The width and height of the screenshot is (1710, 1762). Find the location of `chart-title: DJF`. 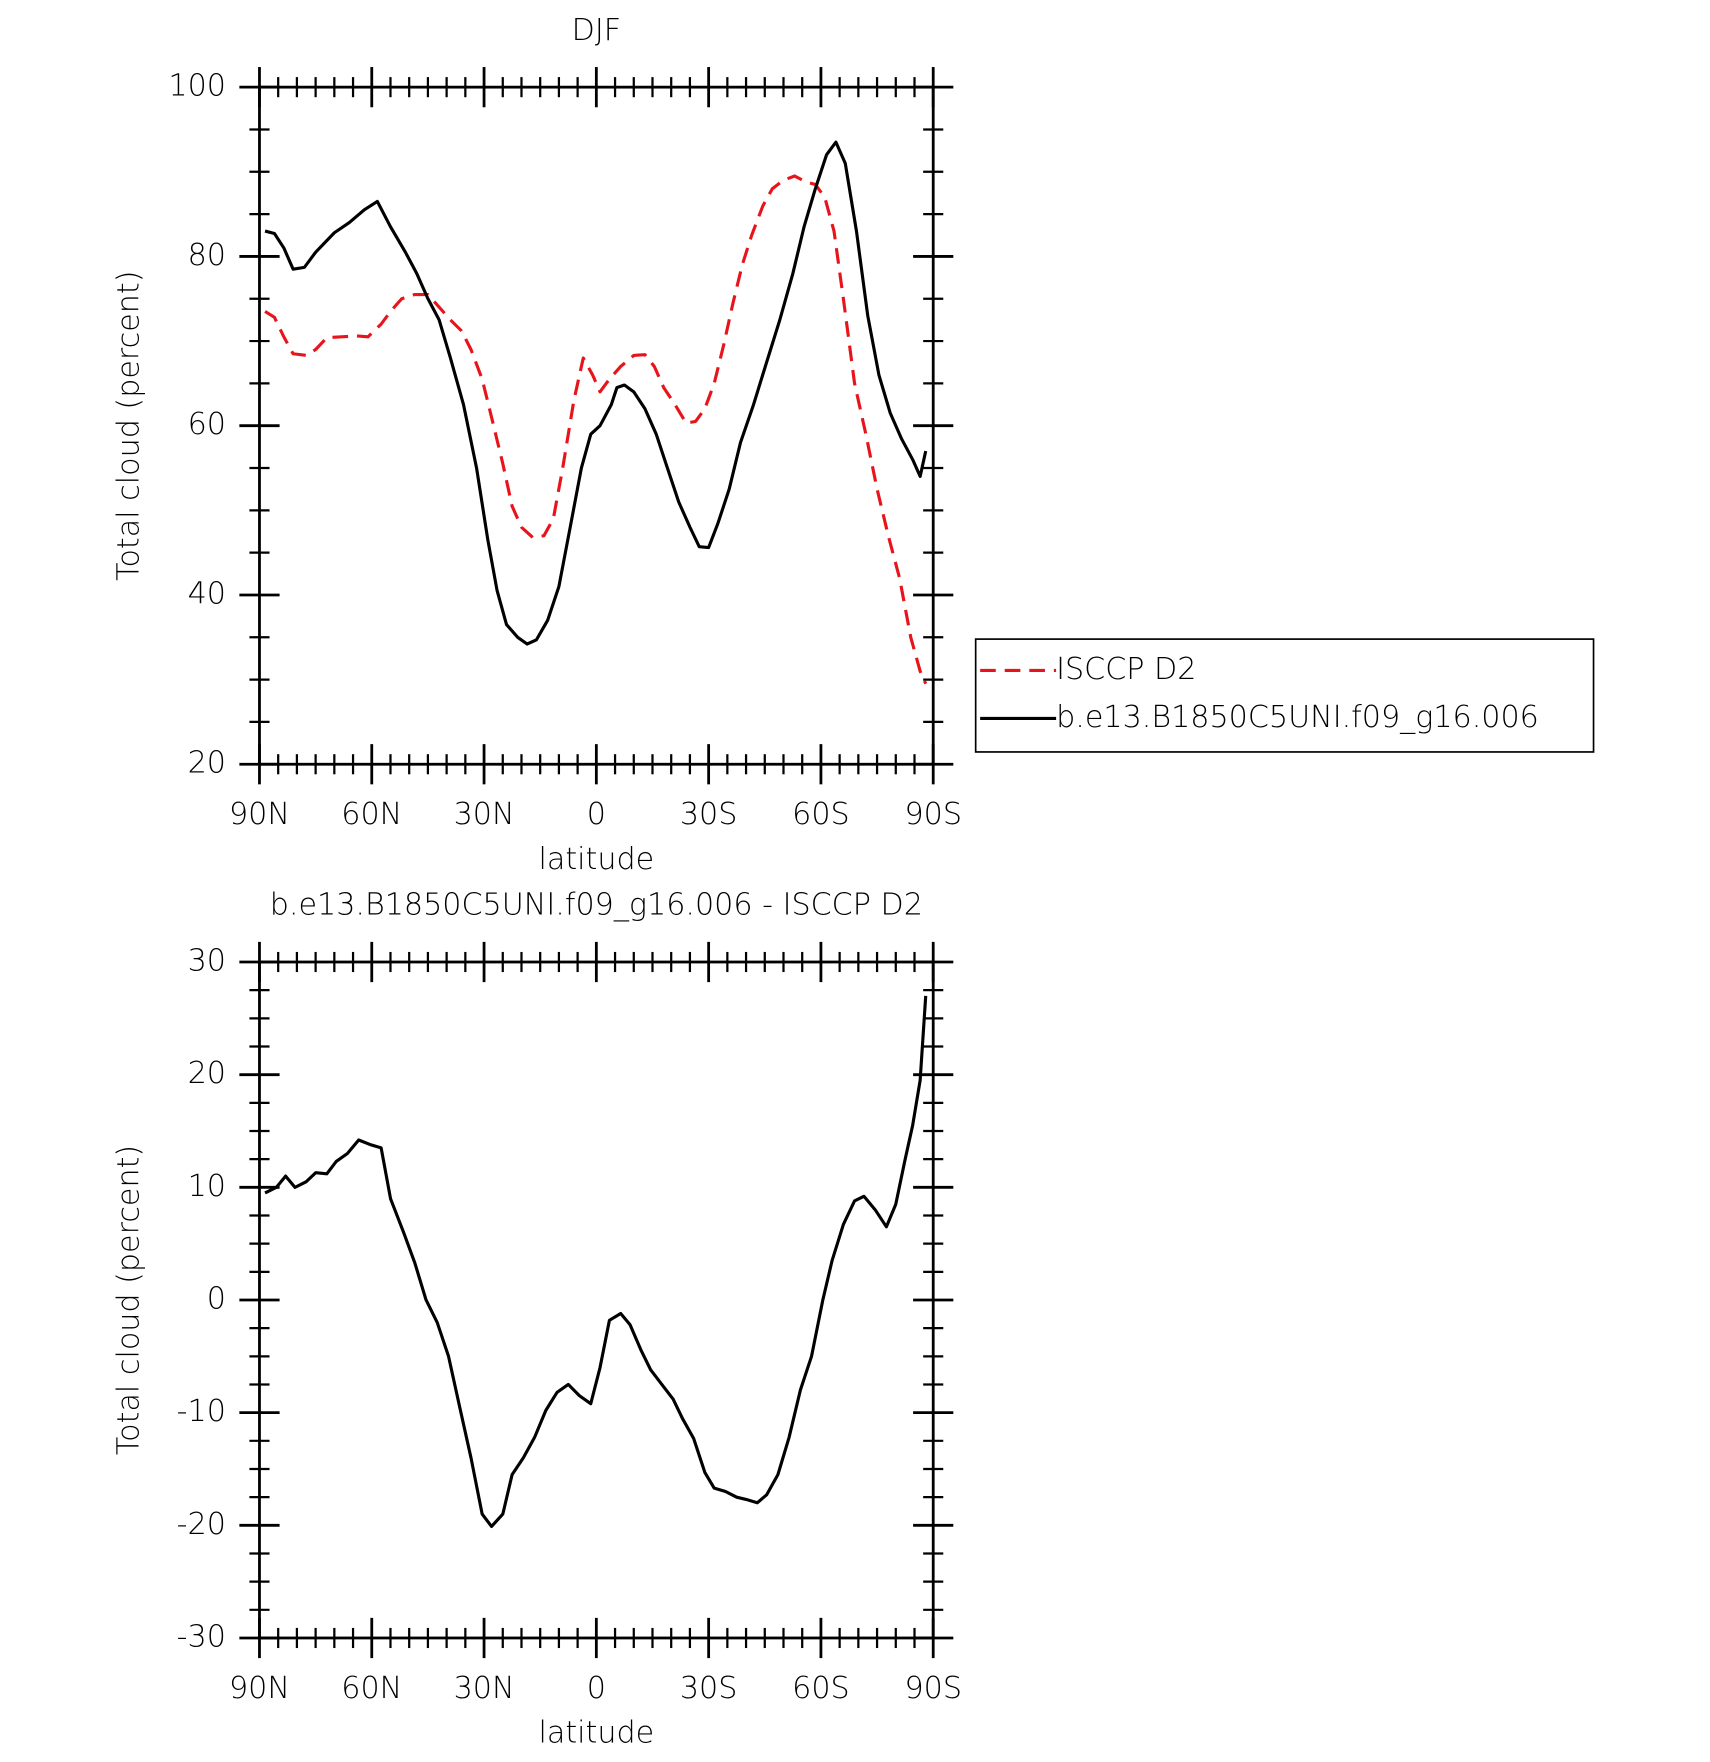

chart-title: DJF is located at coordinates (596, 30).